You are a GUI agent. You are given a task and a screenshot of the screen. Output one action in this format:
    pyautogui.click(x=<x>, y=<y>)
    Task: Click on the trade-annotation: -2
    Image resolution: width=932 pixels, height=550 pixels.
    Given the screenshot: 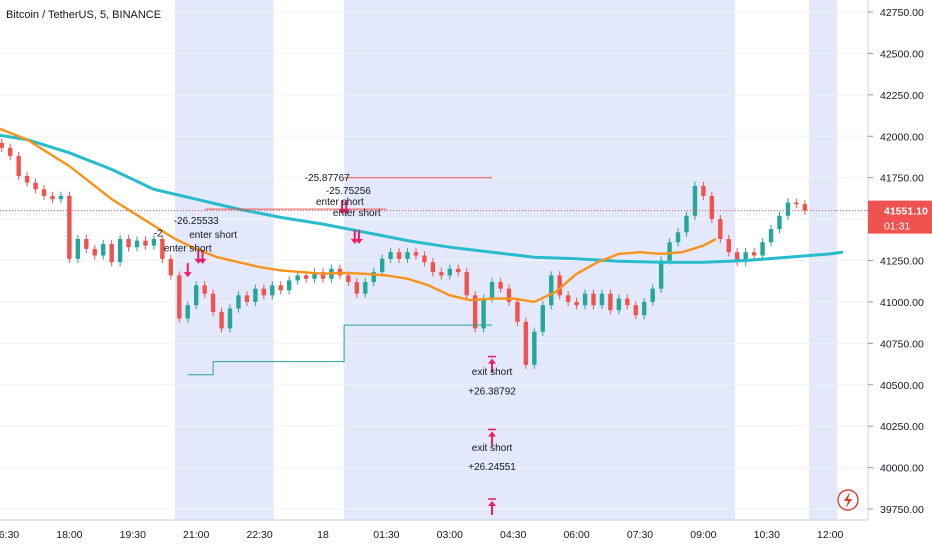 What is the action you would take?
    pyautogui.click(x=158, y=233)
    